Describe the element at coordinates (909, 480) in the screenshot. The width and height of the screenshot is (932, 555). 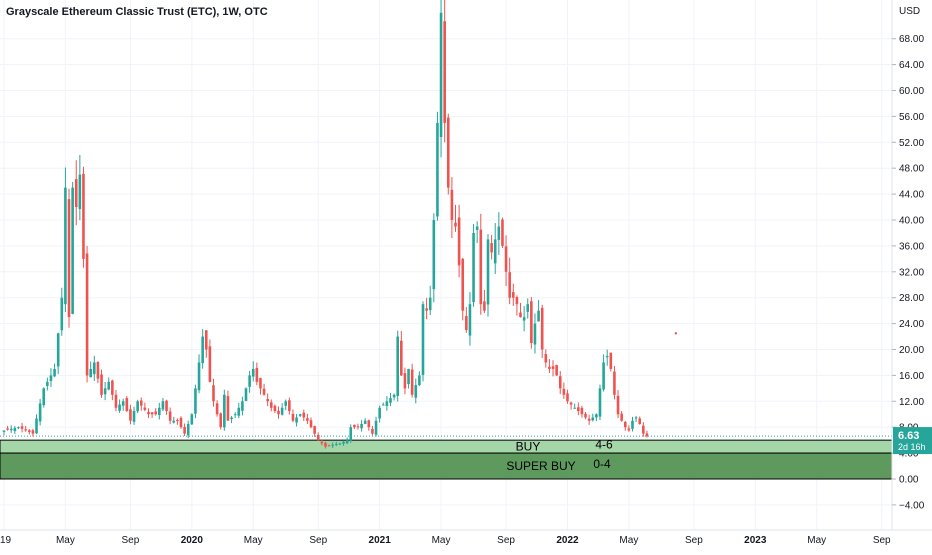
I see `y-tick-label: 0.00` at that location.